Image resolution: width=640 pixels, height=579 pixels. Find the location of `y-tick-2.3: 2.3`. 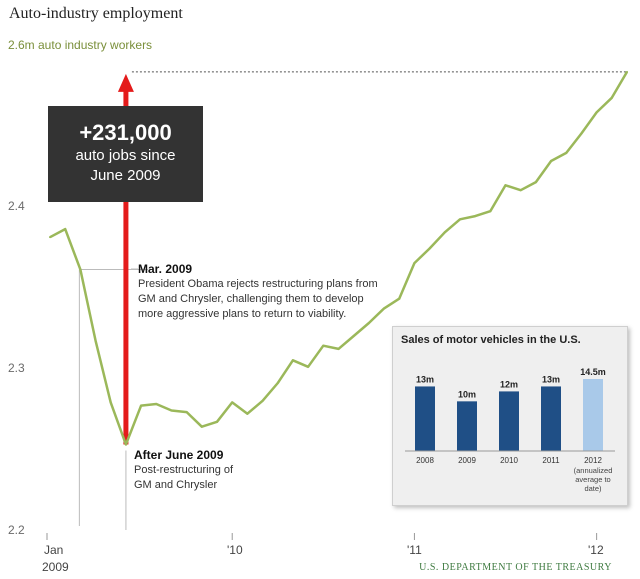

y-tick-2.3: 2.3 is located at coordinates (16, 368).